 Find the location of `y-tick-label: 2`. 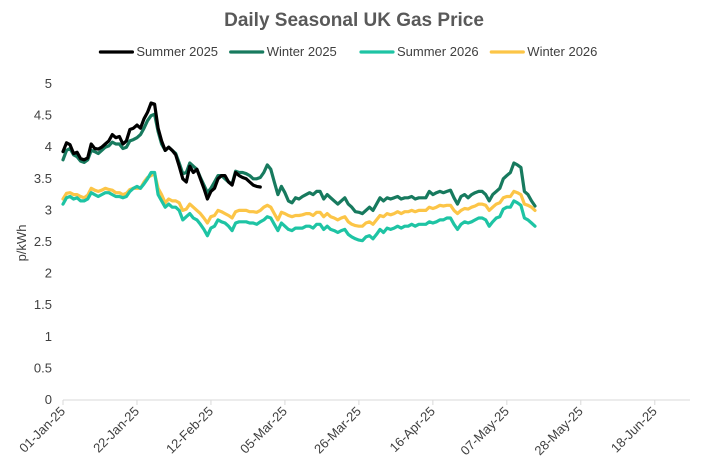

y-tick-label: 2 is located at coordinates (48, 273).